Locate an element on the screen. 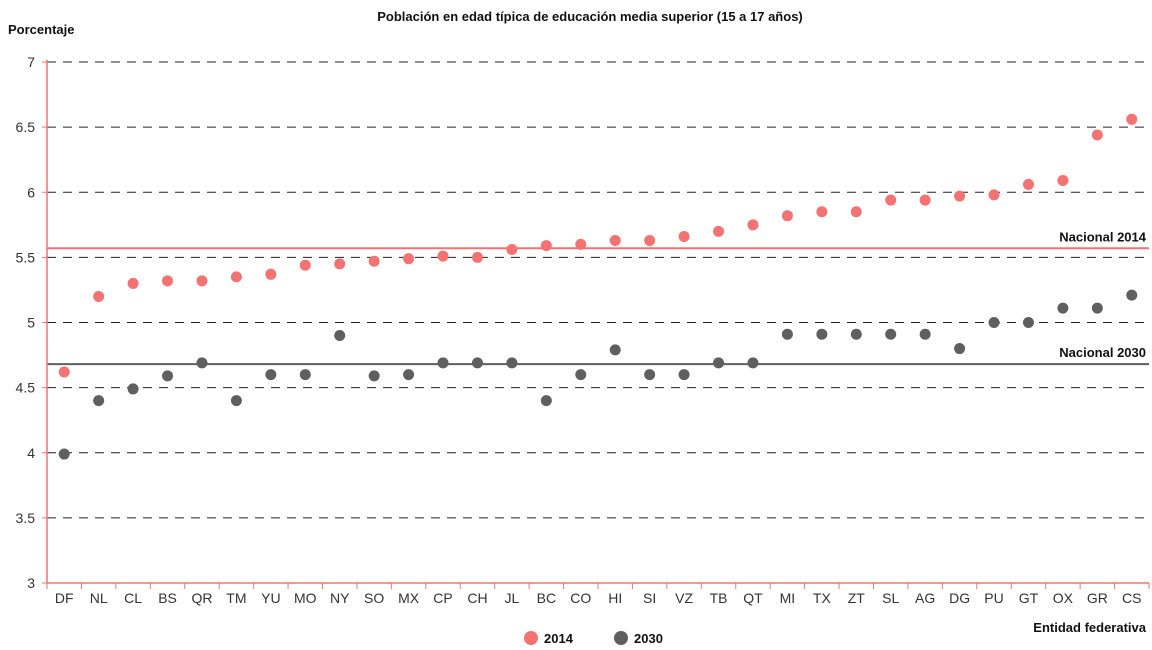 This screenshot has height=650, width=1152. point-2014-BC is located at coordinates (546, 246).